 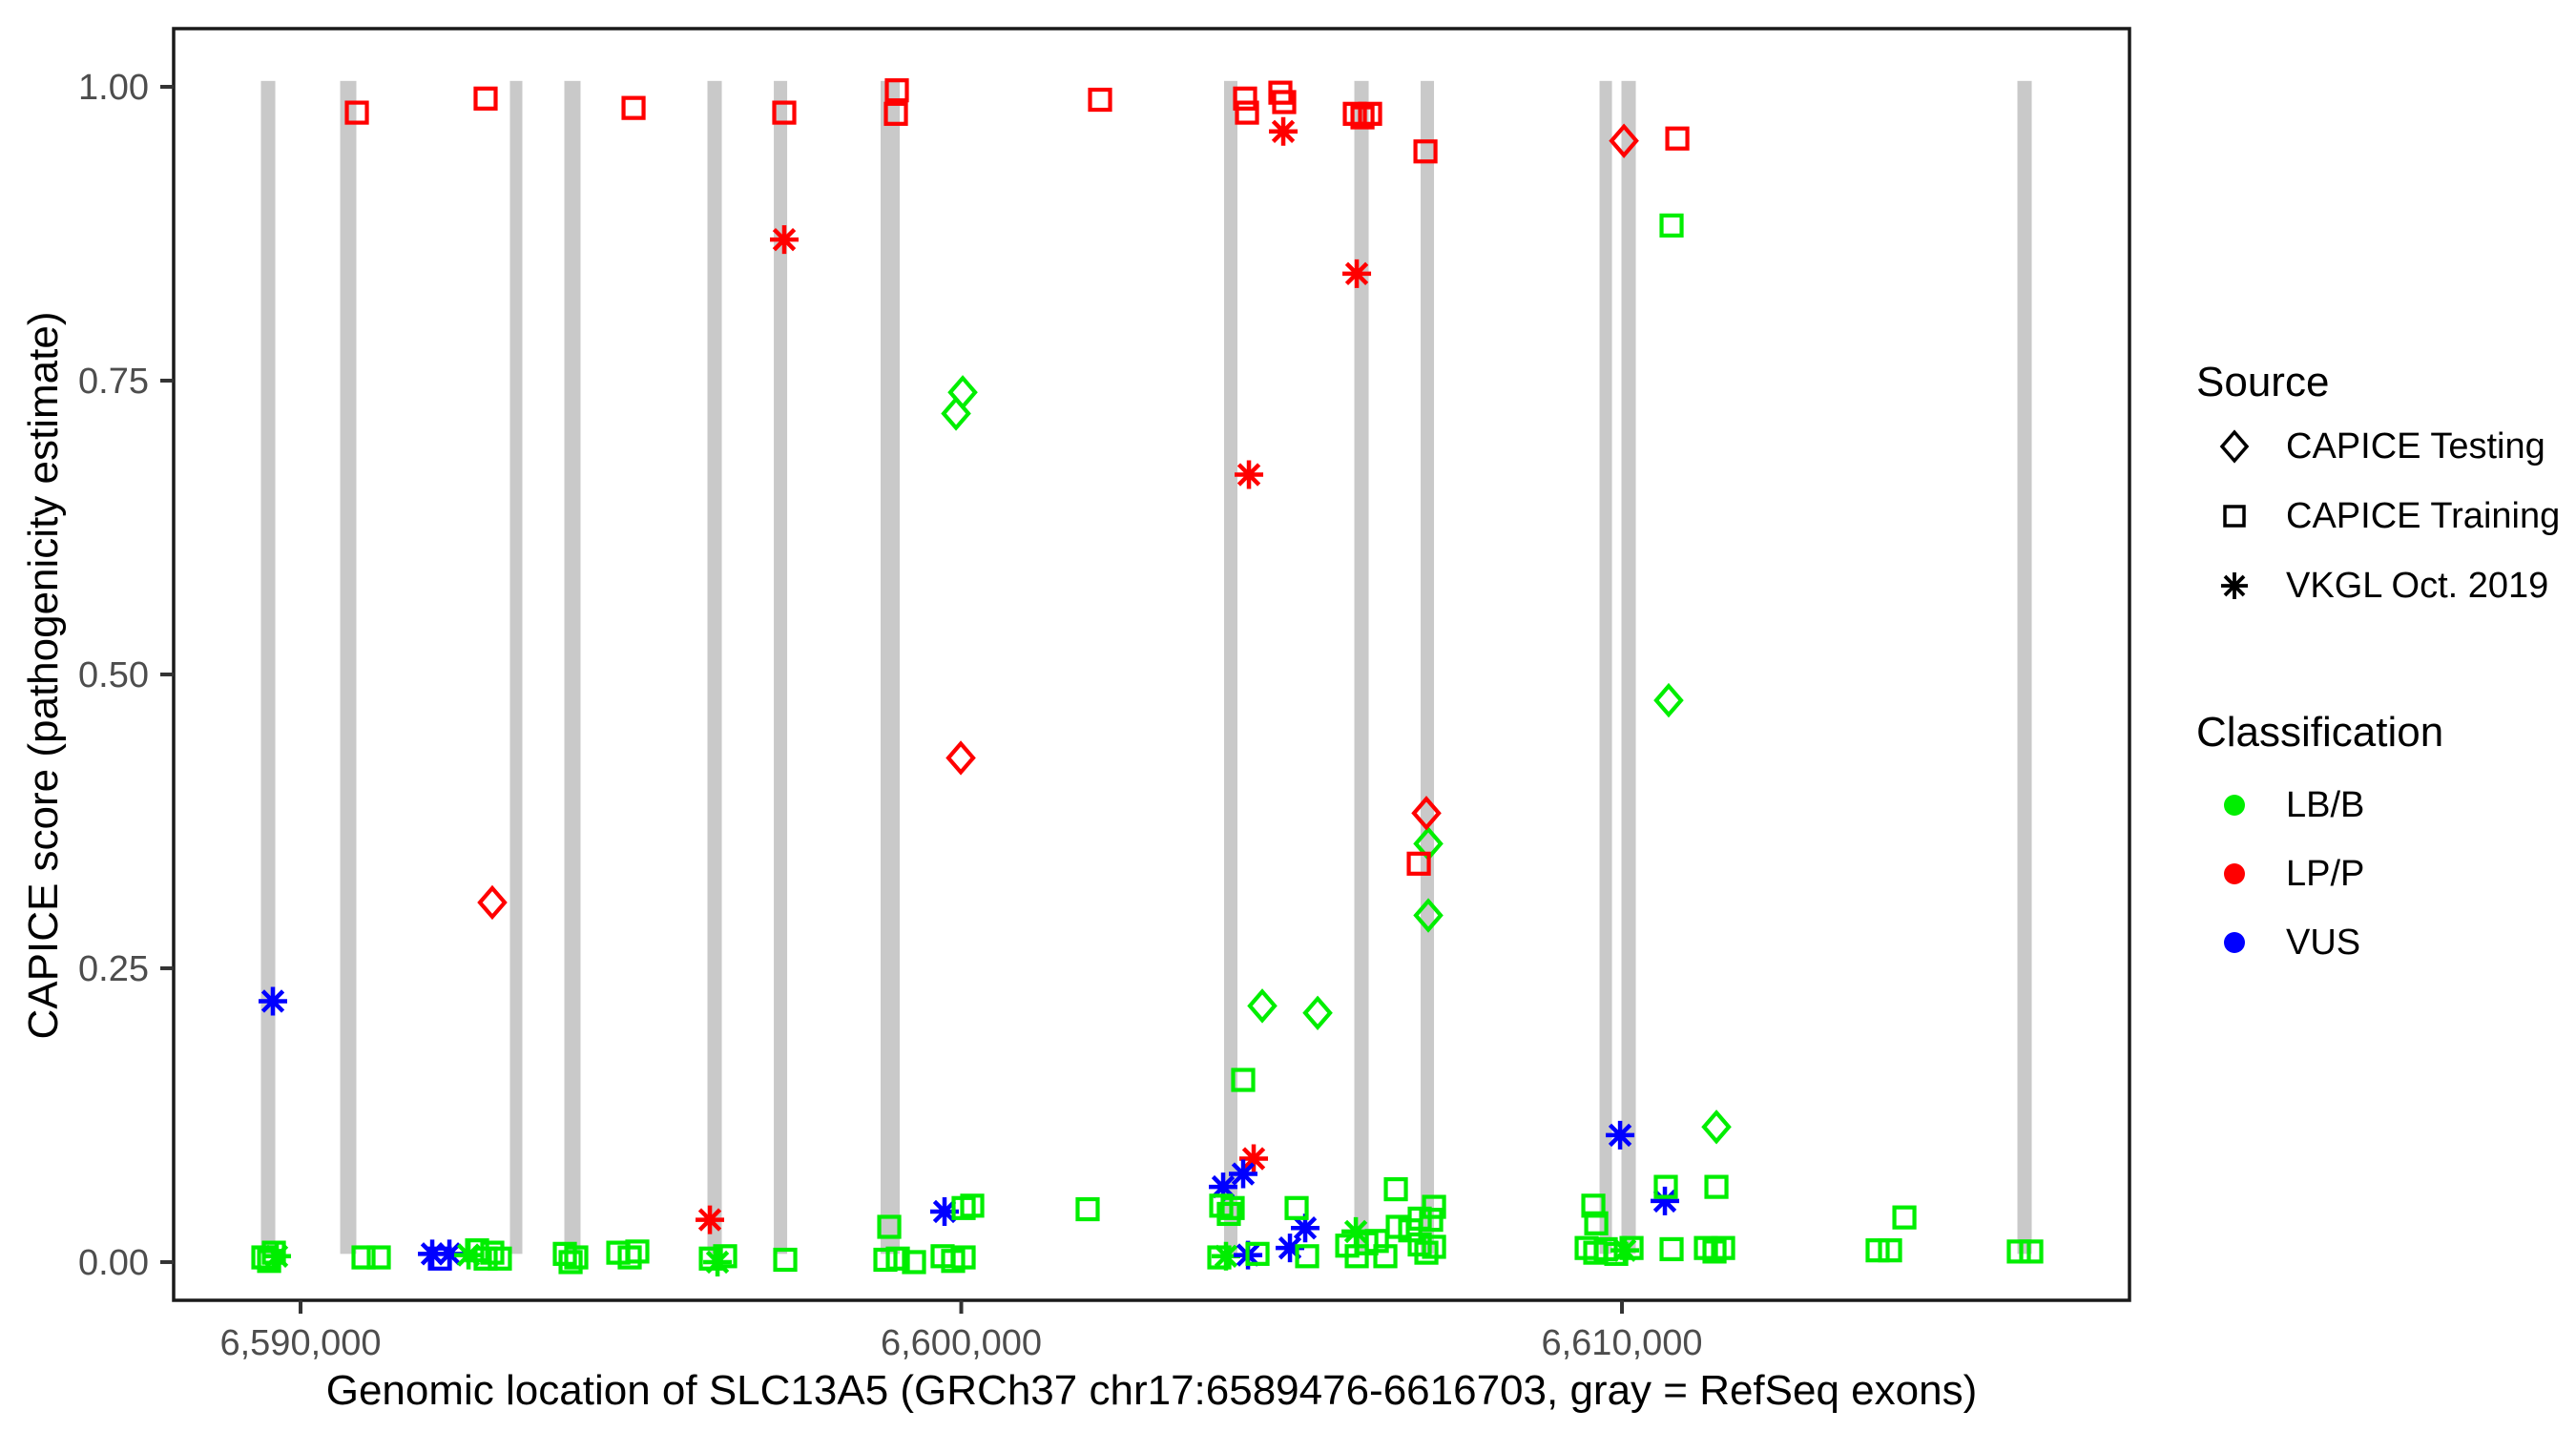 What do you see at coordinates (2234, 516) in the screenshot?
I see `square-icon` at bounding box center [2234, 516].